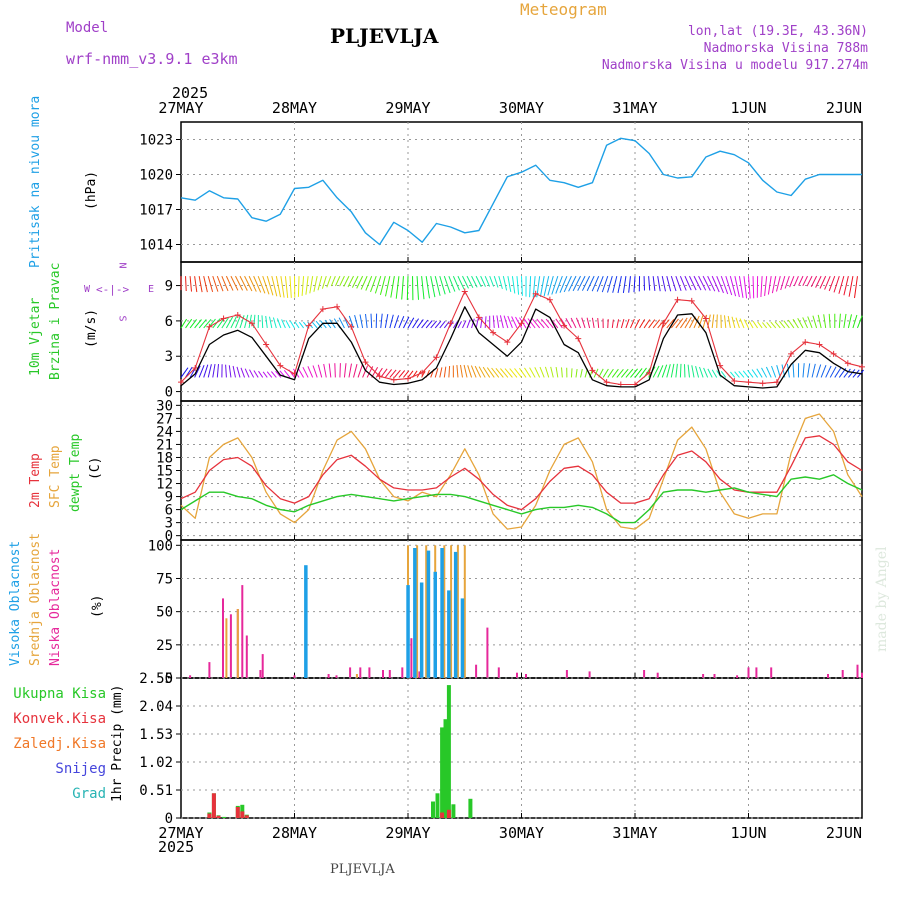 This screenshot has width=900, height=900. I want to click on y-tick-label: 3, so click(169, 524).